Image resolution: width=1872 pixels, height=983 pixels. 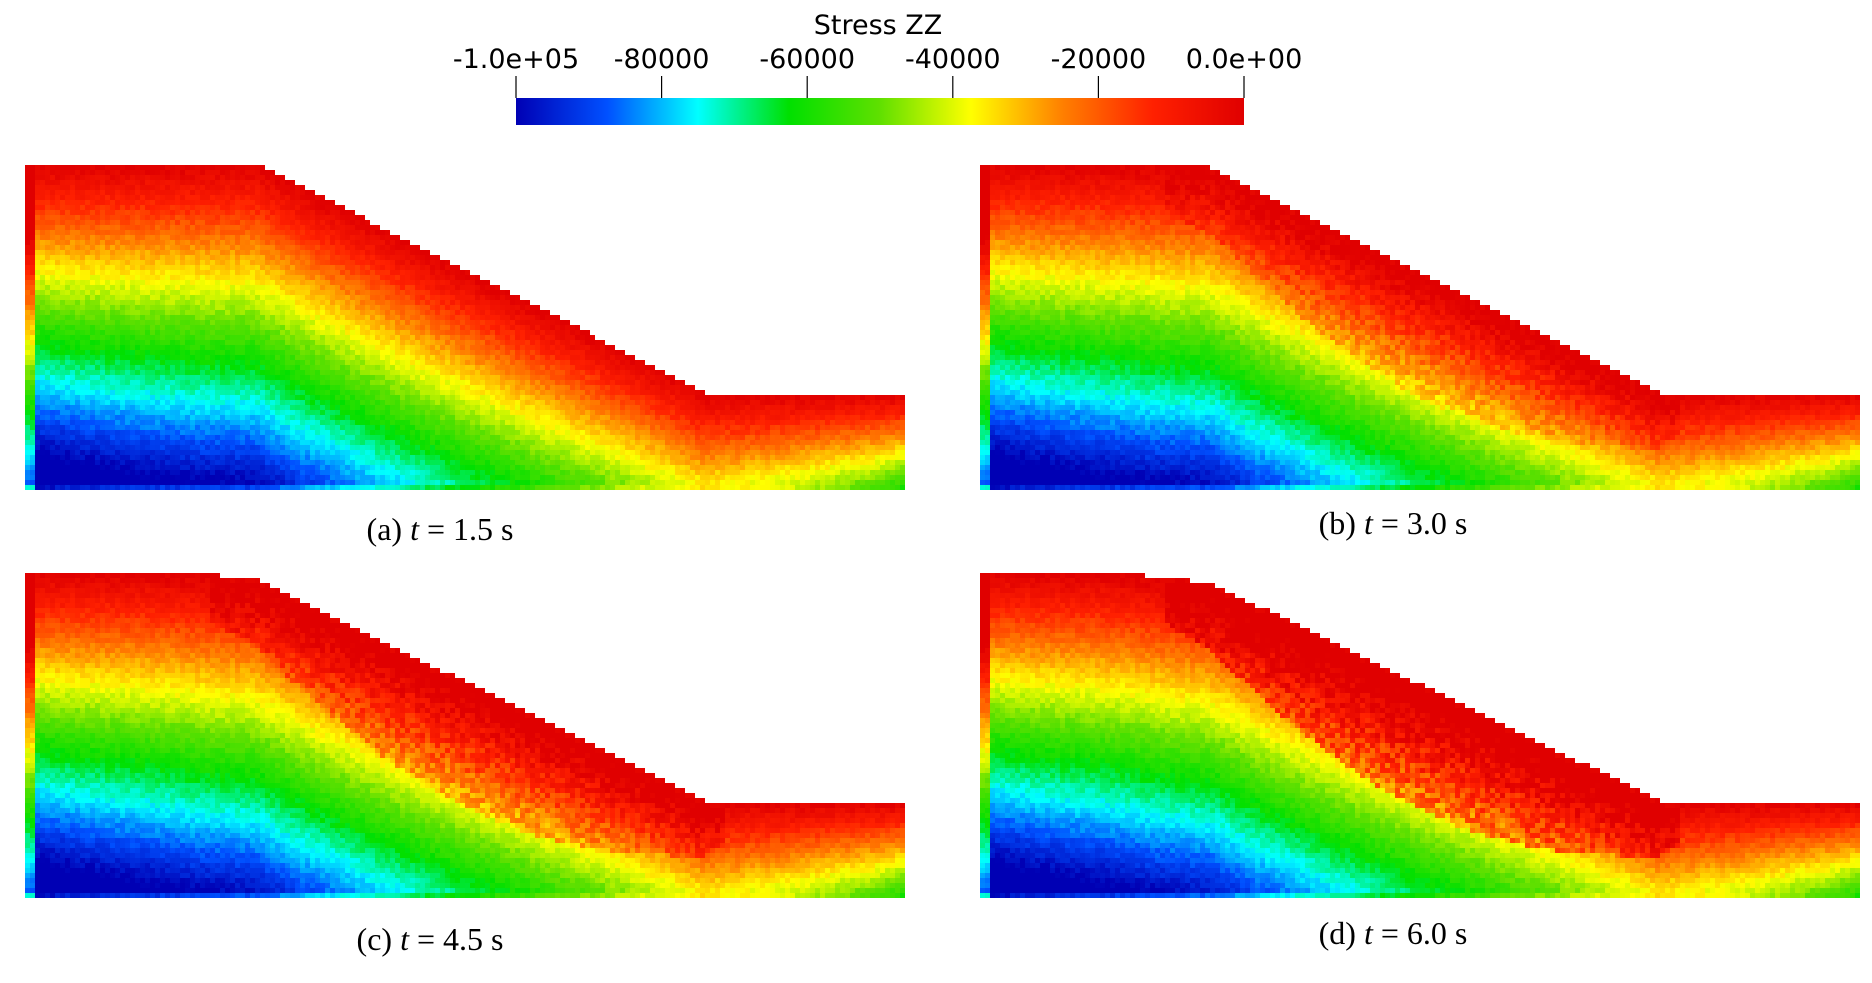 What do you see at coordinates (1369, 523) in the screenshot?
I see `caption-b-var: t` at bounding box center [1369, 523].